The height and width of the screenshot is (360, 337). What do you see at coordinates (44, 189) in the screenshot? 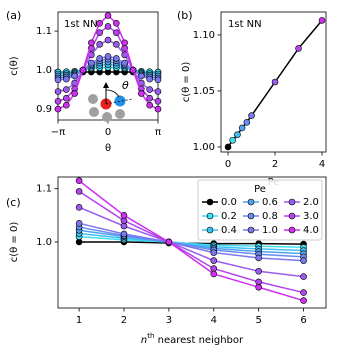
I see `y-tick-label: 1.1` at bounding box center [44, 189].